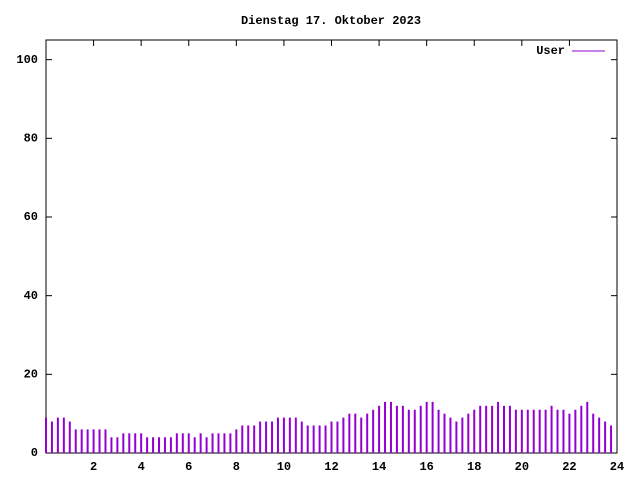 The image size is (640, 485). Describe the element at coordinates (569, 467) in the screenshot. I see `x-tick-label: 22` at that location.